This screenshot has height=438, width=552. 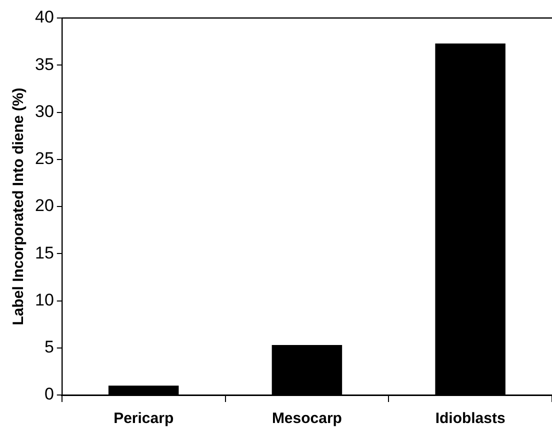 What do you see at coordinates (44, 252) in the screenshot?
I see `y-tick-label: 15` at bounding box center [44, 252].